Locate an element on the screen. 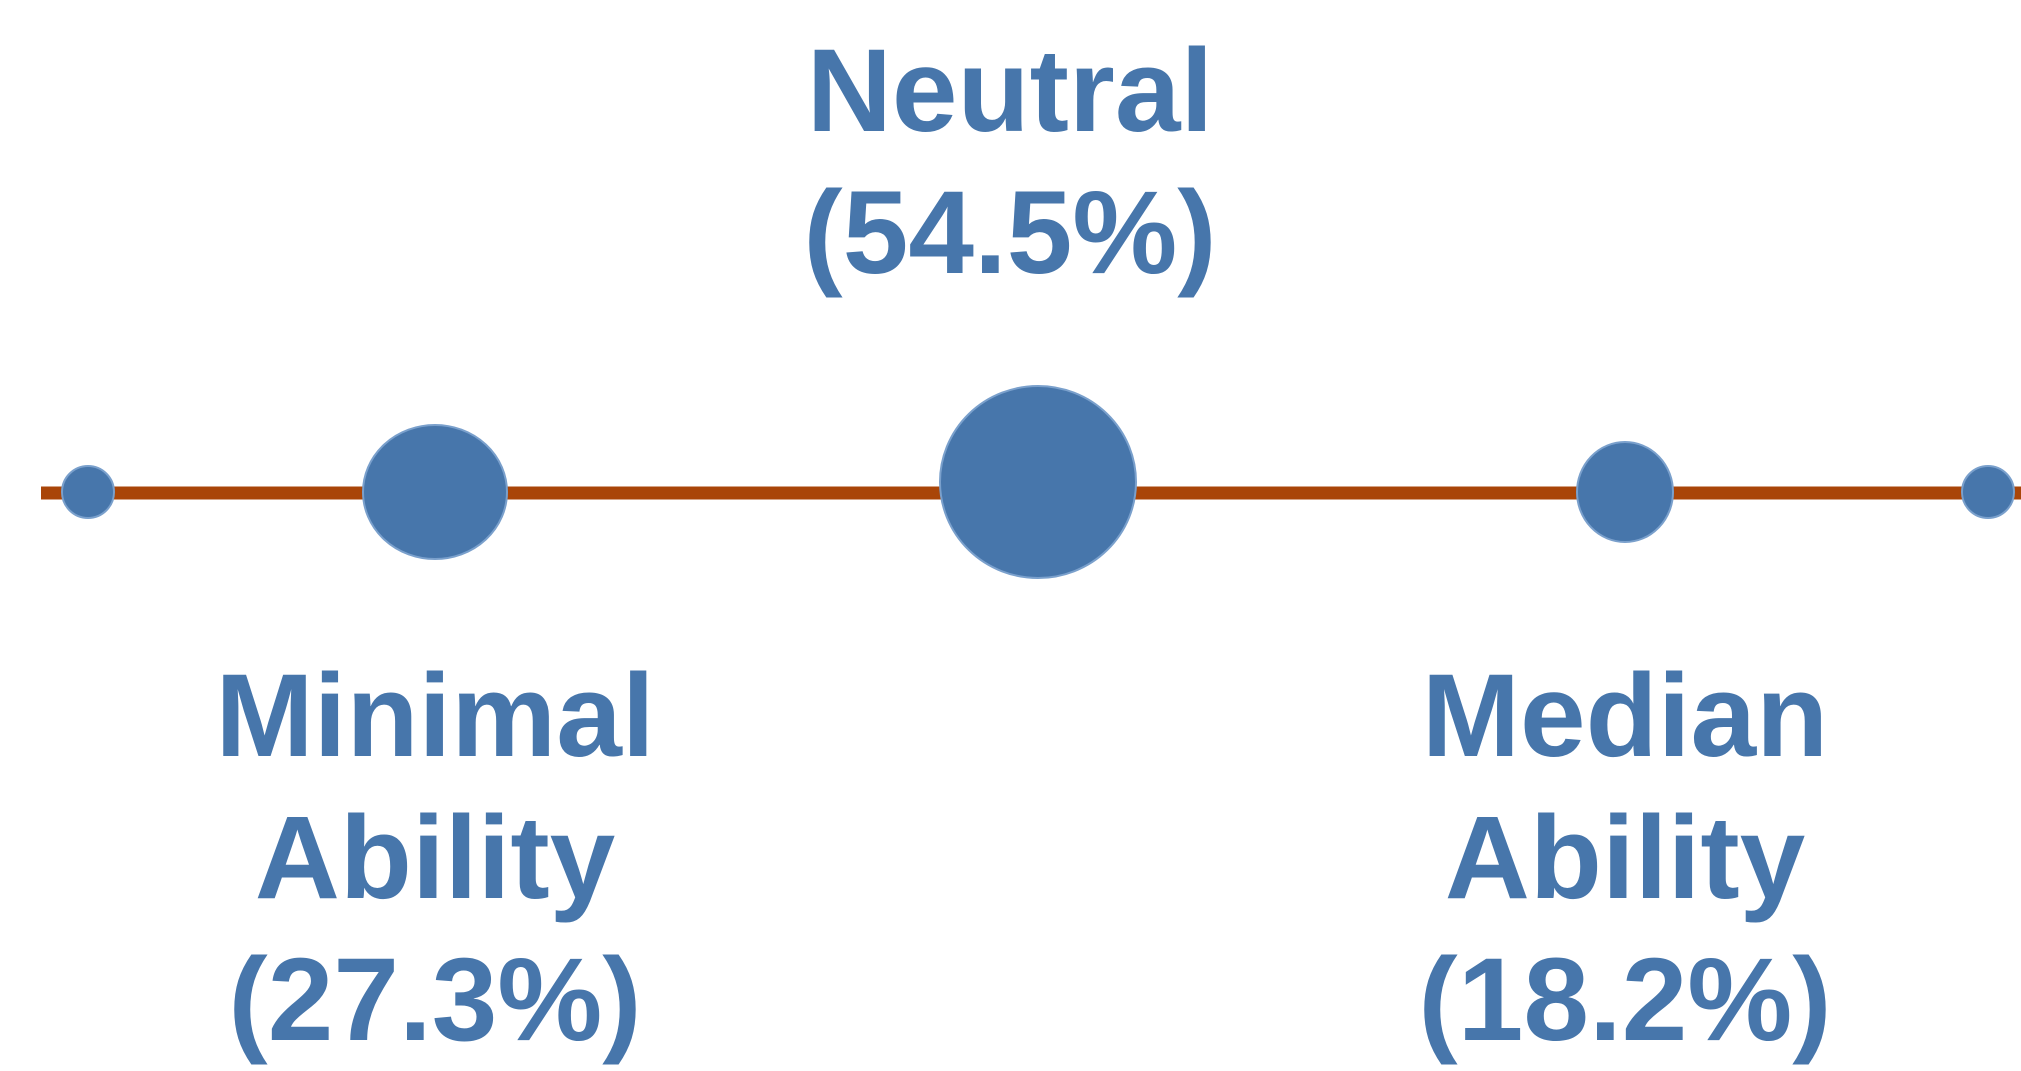 The width and height of the screenshot is (2021, 1071). label-minimal-name-line2: Ability is located at coordinates (435, 858).